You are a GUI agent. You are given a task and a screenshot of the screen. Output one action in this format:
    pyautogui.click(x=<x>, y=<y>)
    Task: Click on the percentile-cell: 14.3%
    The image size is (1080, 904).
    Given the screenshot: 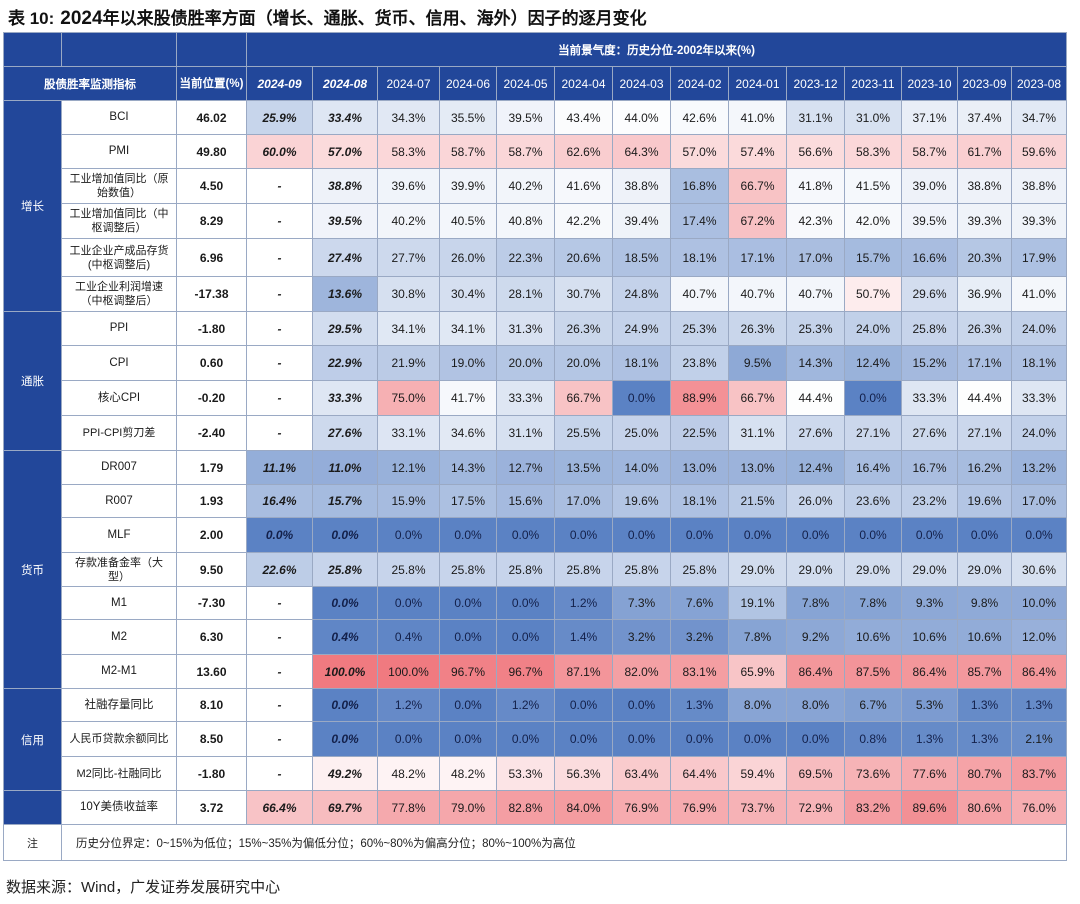 What is the action you would take?
    pyautogui.click(x=468, y=467)
    